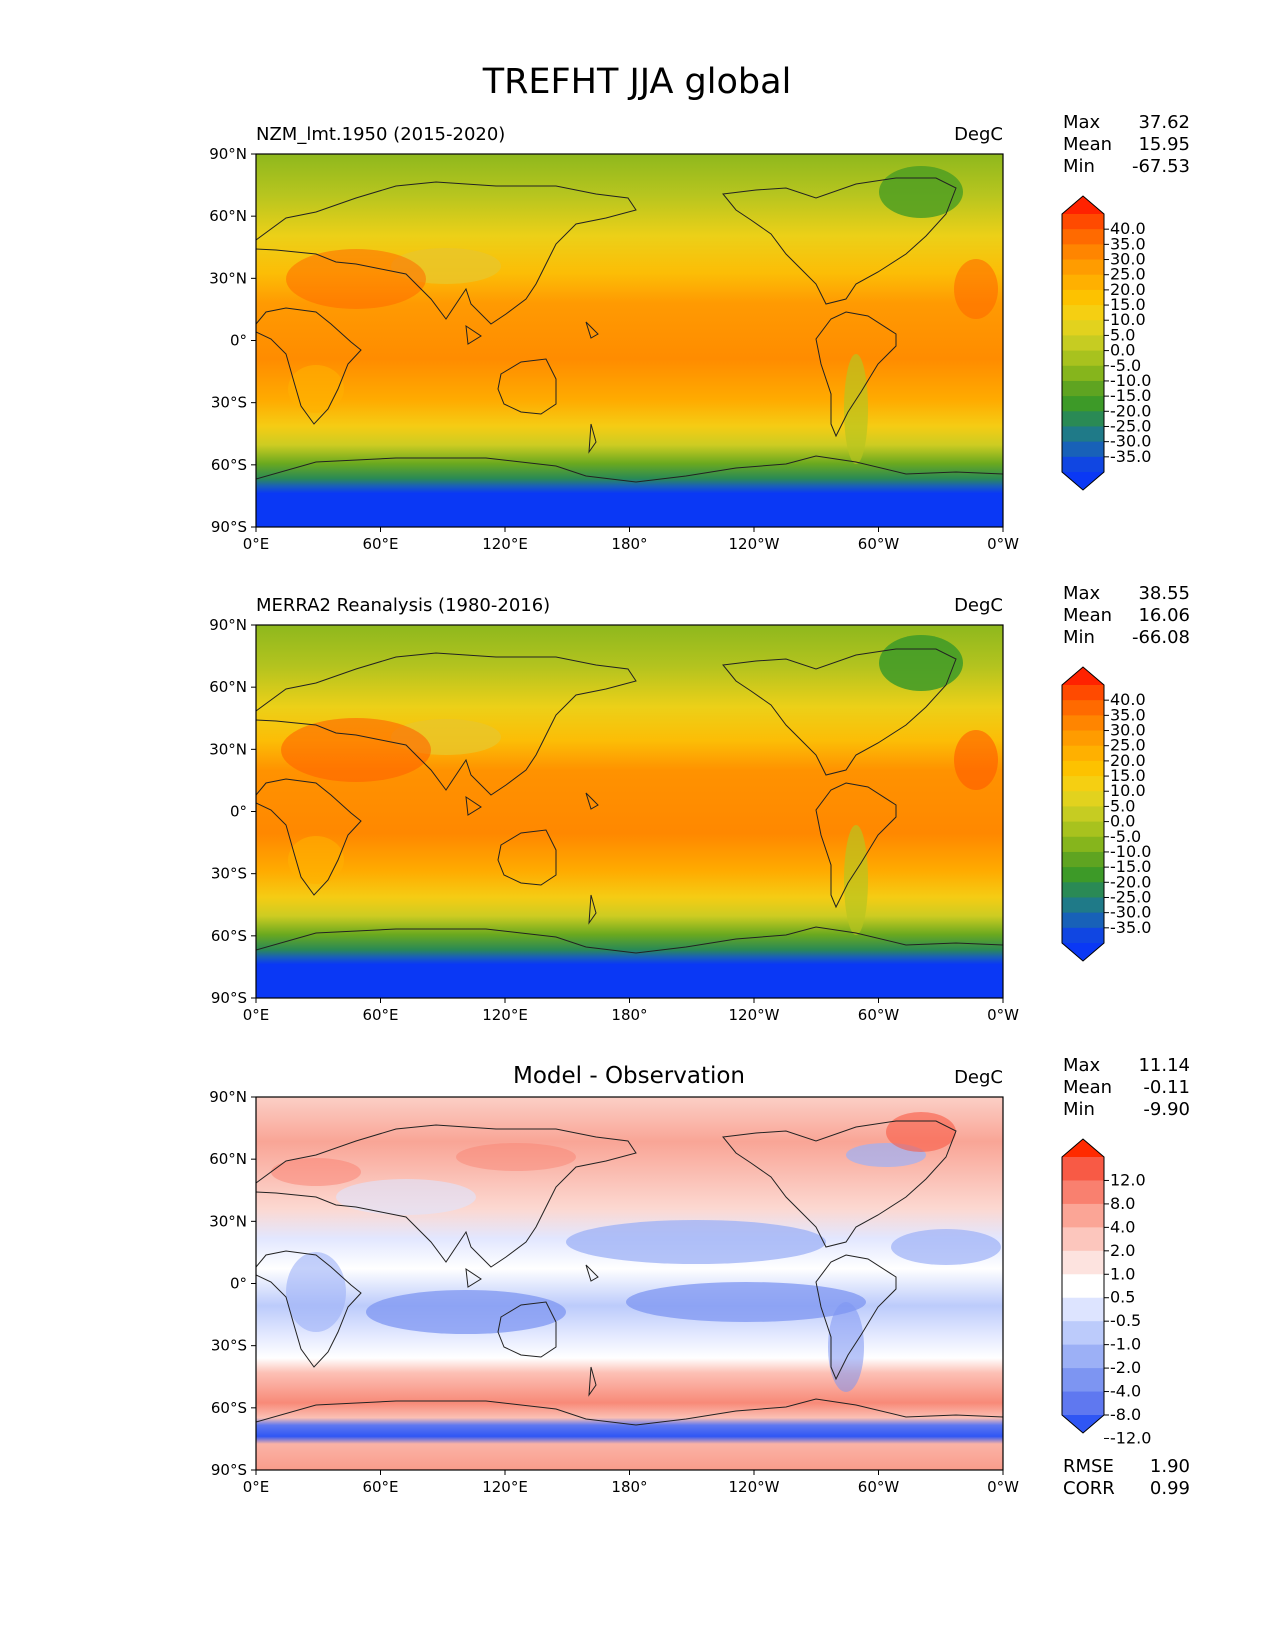 The height and width of the screenshot is (1650, 1275). I want to click on x-tick-label: 0°E, so click(256, 544).